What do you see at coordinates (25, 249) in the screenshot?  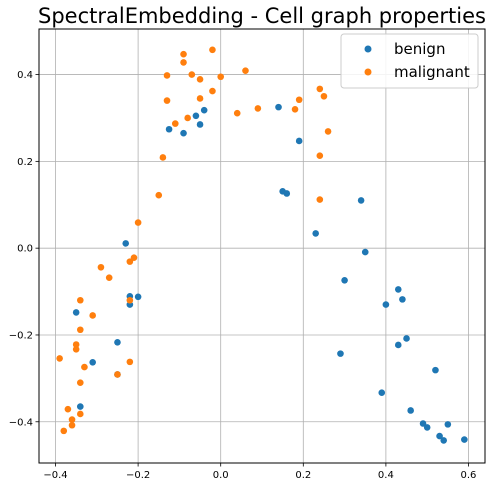 I see `y-tick-label: 0.0` at bounding box center [25, 249].